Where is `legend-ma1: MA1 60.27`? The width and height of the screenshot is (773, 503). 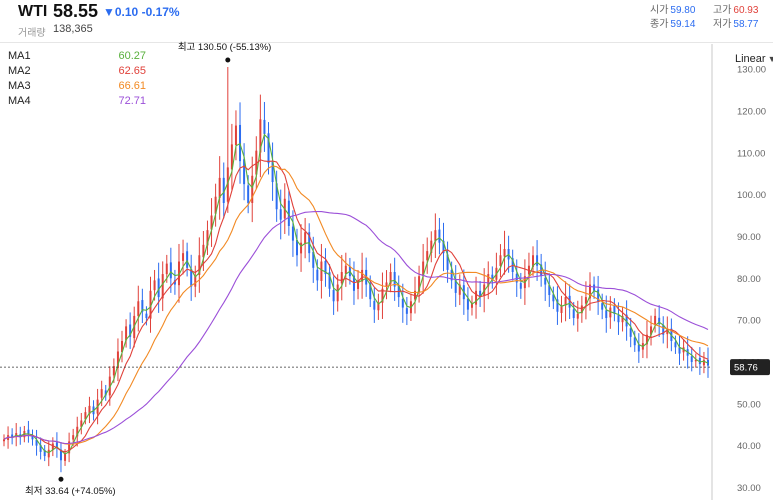 legend-ma1: MA1 60.27 is located at coordinates (77, 57).